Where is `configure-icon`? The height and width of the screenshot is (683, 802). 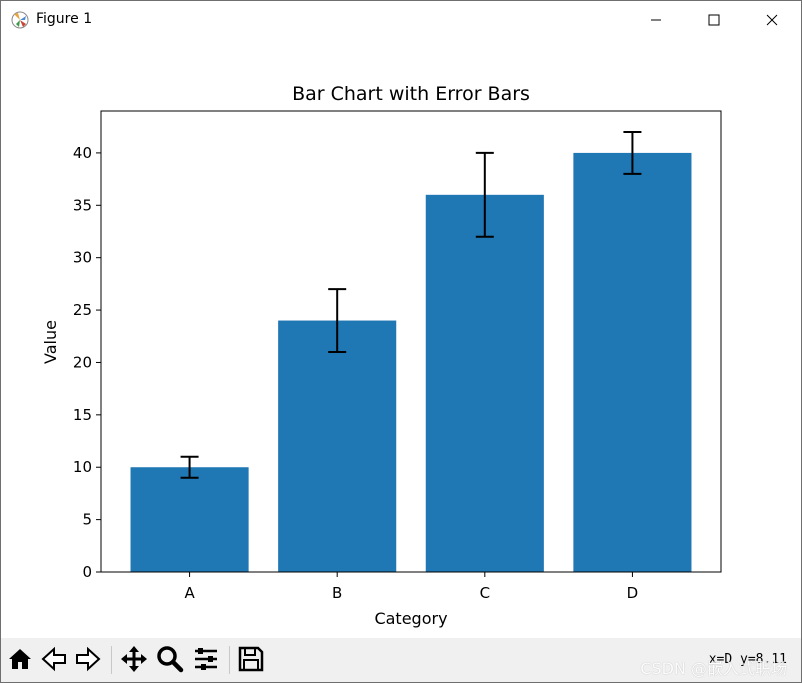
configure-icon is located at coordinates (206, 661).